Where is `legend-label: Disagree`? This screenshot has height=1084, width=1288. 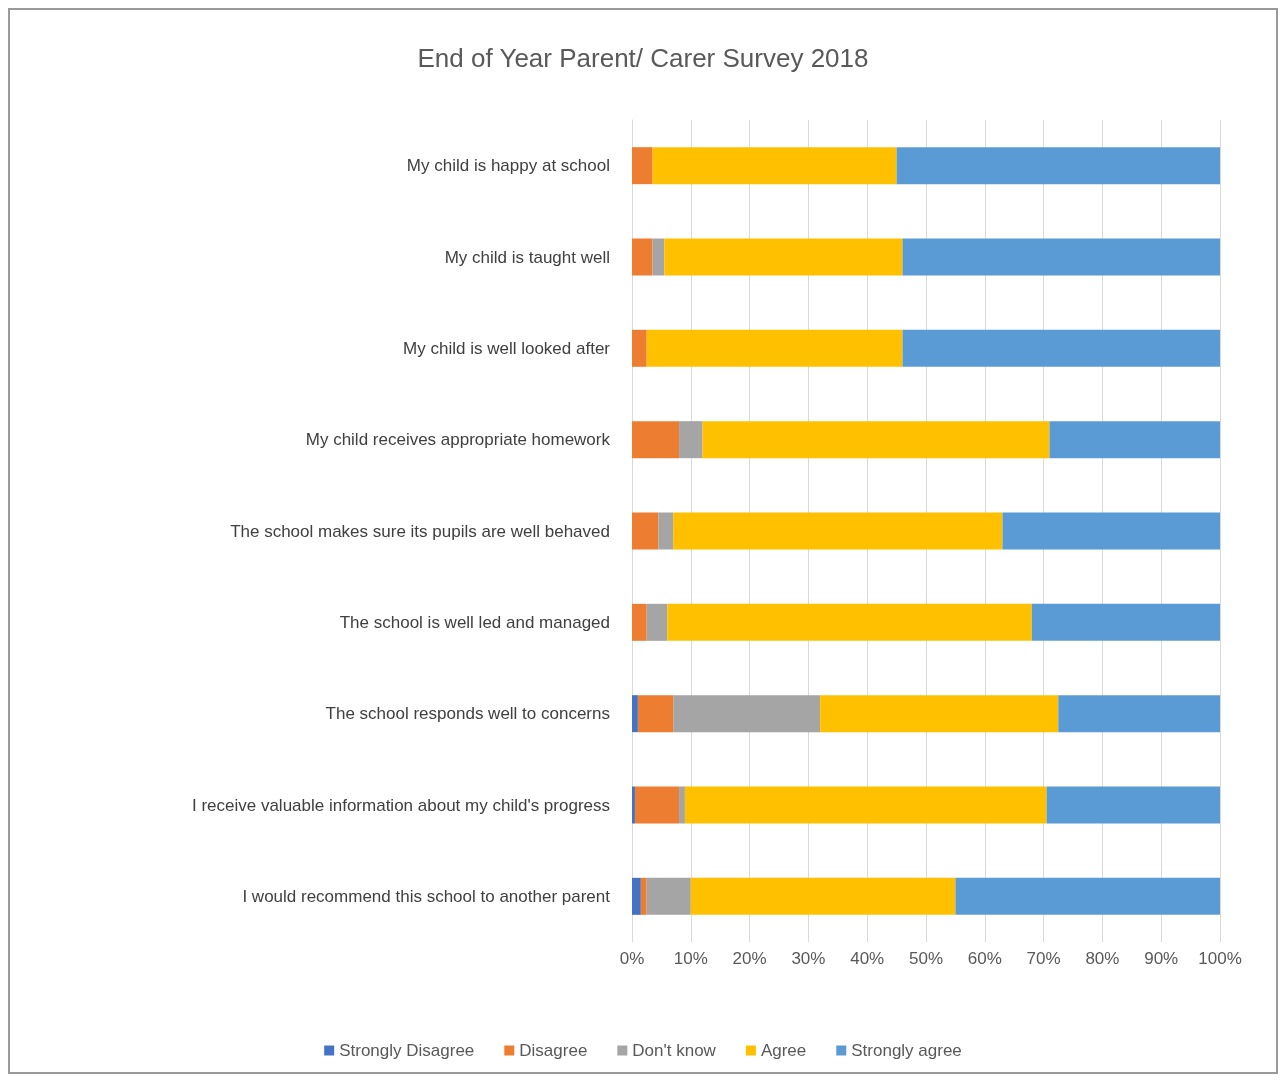
legend-label: Disagree is located at coordinates (553, 1050).